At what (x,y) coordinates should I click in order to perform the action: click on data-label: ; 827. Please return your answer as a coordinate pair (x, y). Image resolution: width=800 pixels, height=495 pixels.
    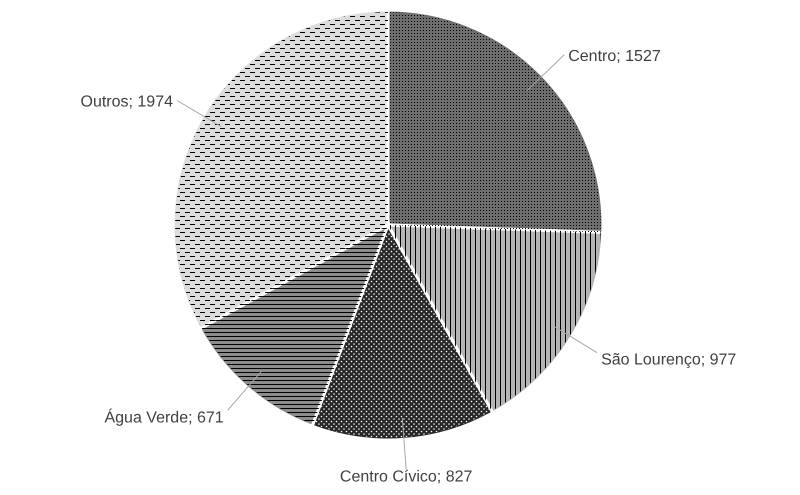
    Looking at the image, I should click on (454, 477).